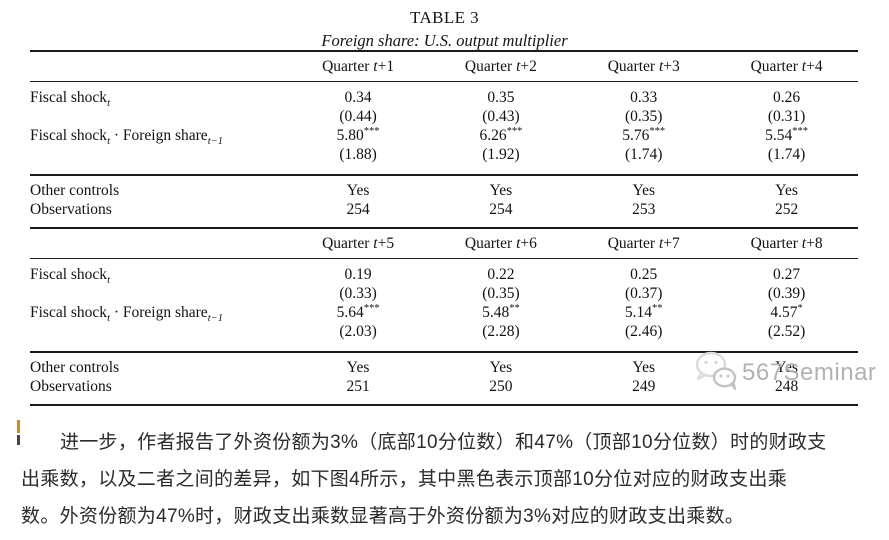  Describe the element at coordinates (814, 66) in the screenshot. I see `quarter-offset: +4` at that location.